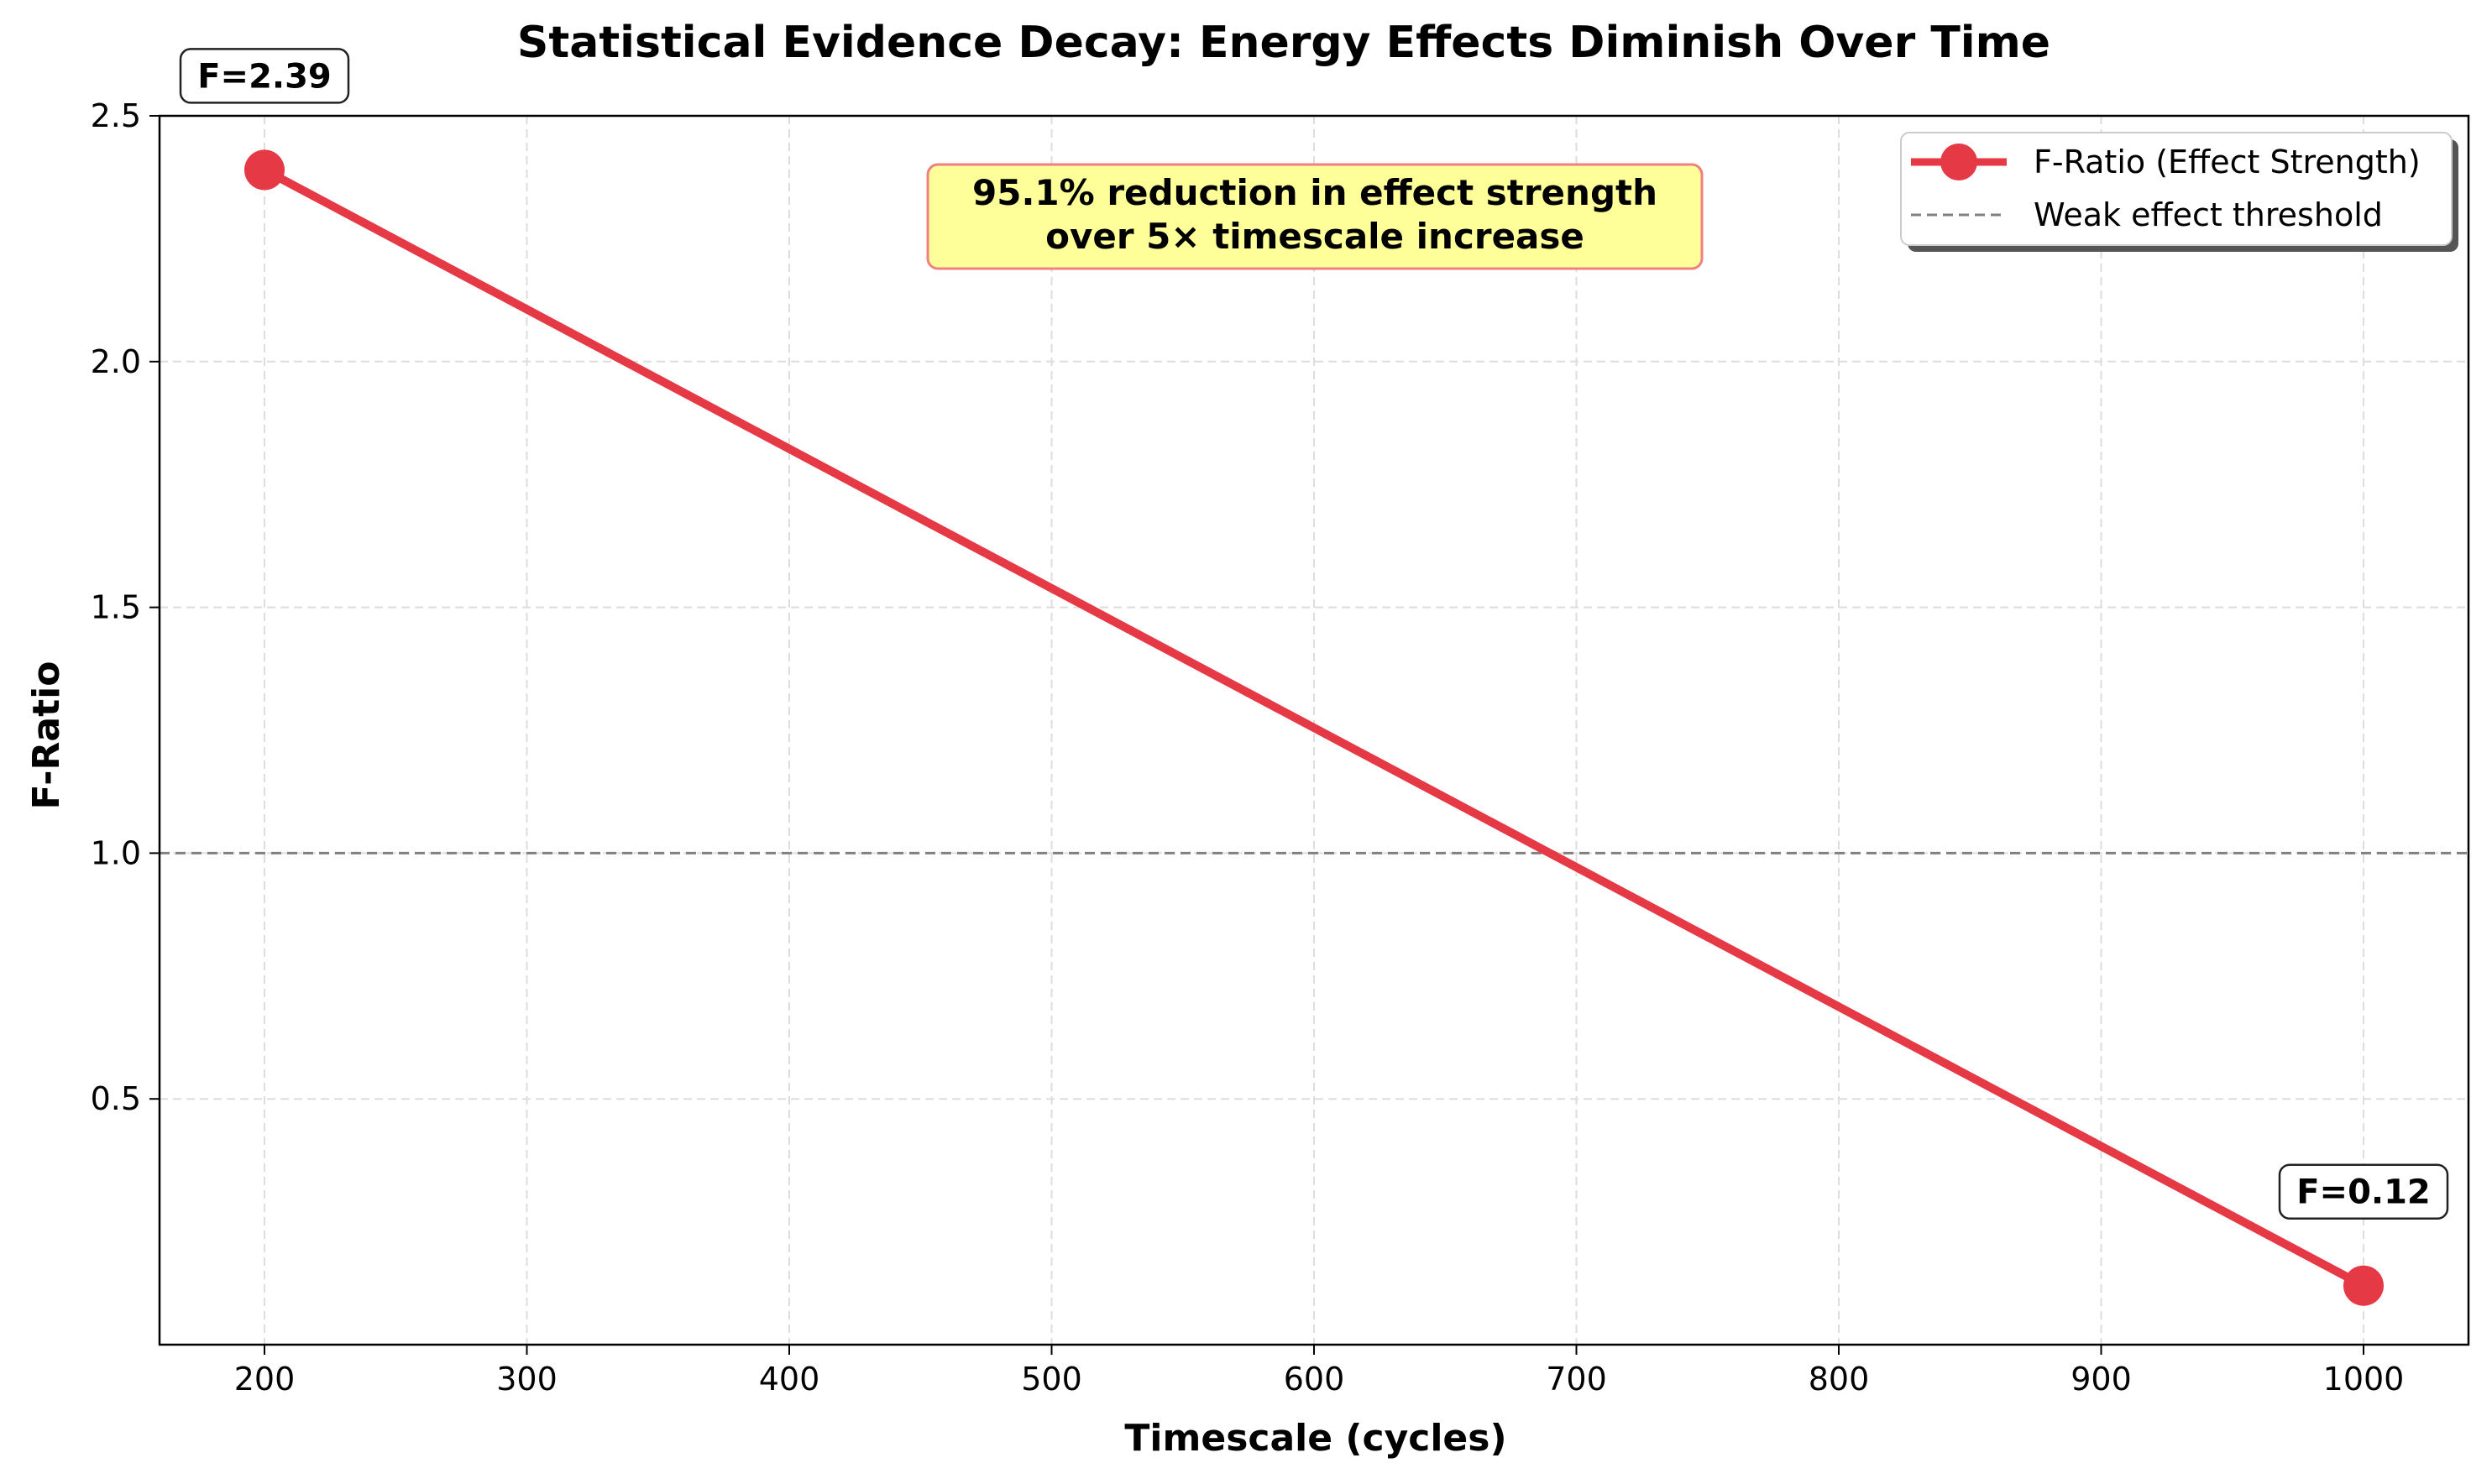 The width and height of the screenshot is (2492, 1484). What do you see at coordinates (1959, 162) in the screenshot?
I see `legend-series-marker` at bounding box center [1959, 162].